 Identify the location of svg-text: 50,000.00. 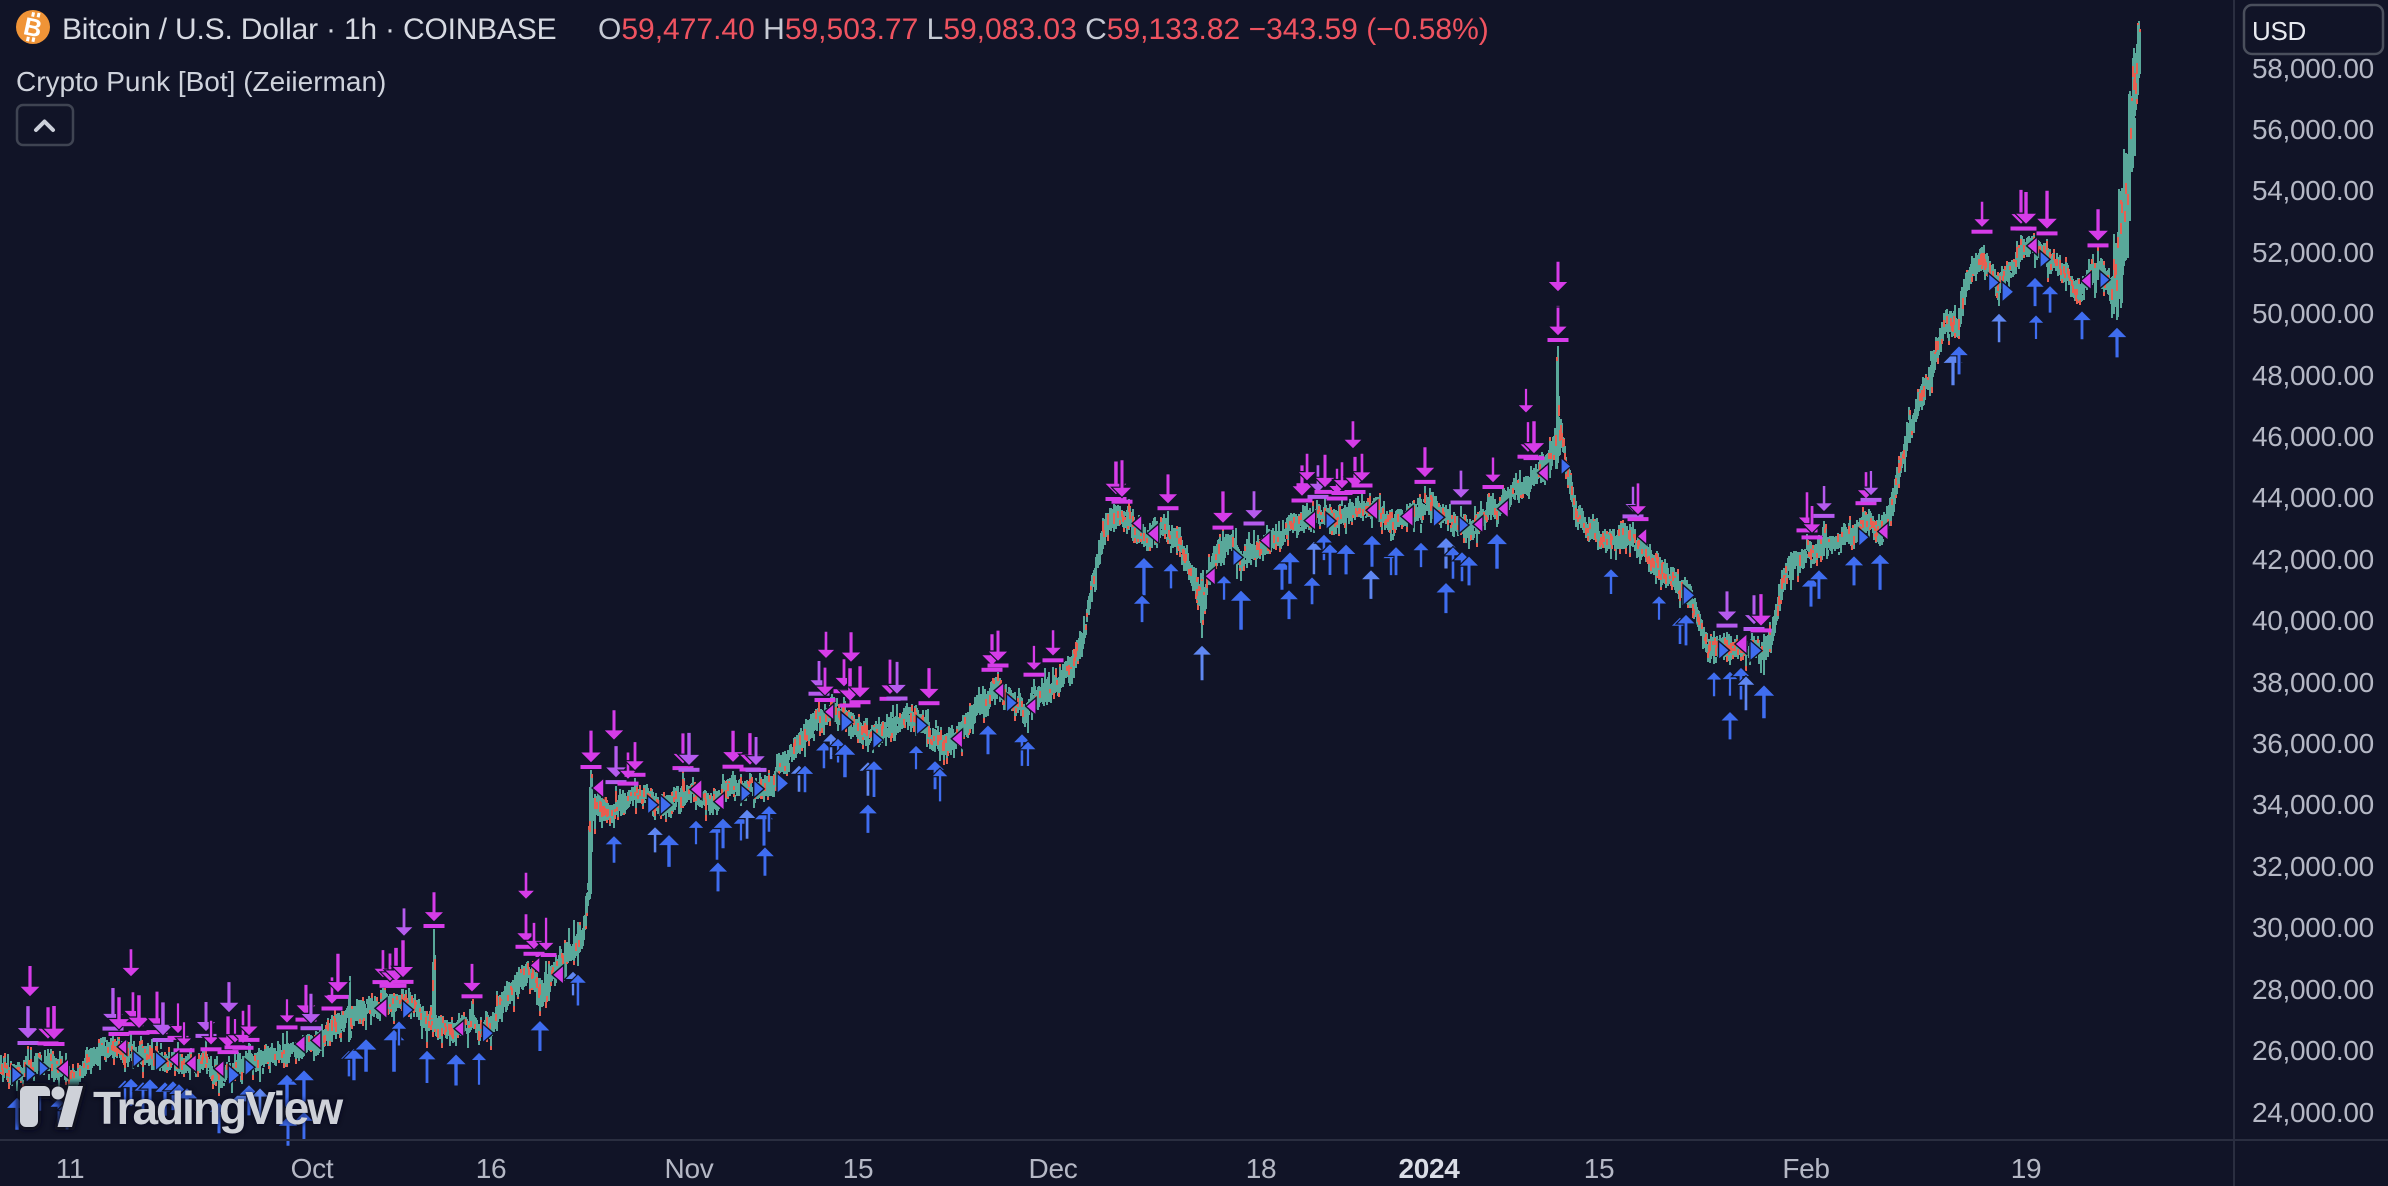
(2313, 313).